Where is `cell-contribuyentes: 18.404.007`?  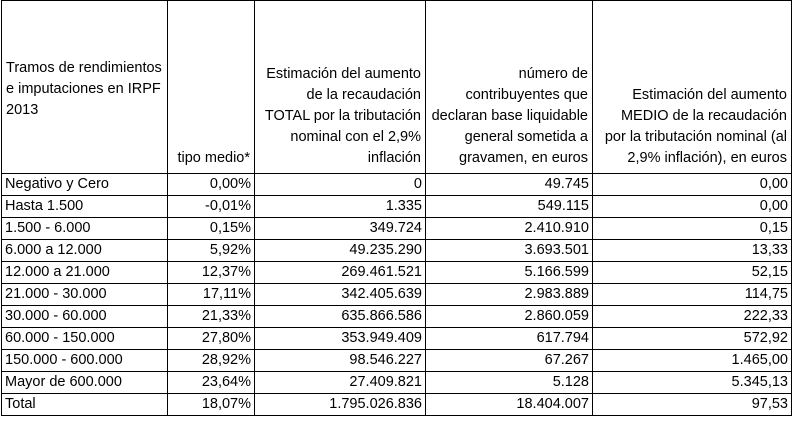 cell-contribuyentes: 18.404.007 is located at coordinates (509, 404).